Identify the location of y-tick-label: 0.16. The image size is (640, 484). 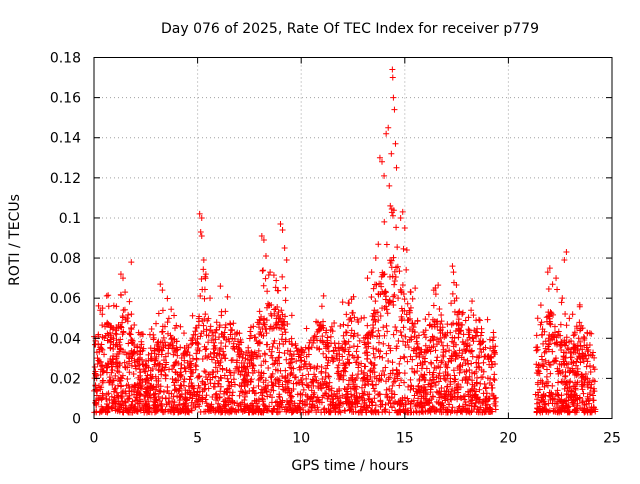
(65, 99).